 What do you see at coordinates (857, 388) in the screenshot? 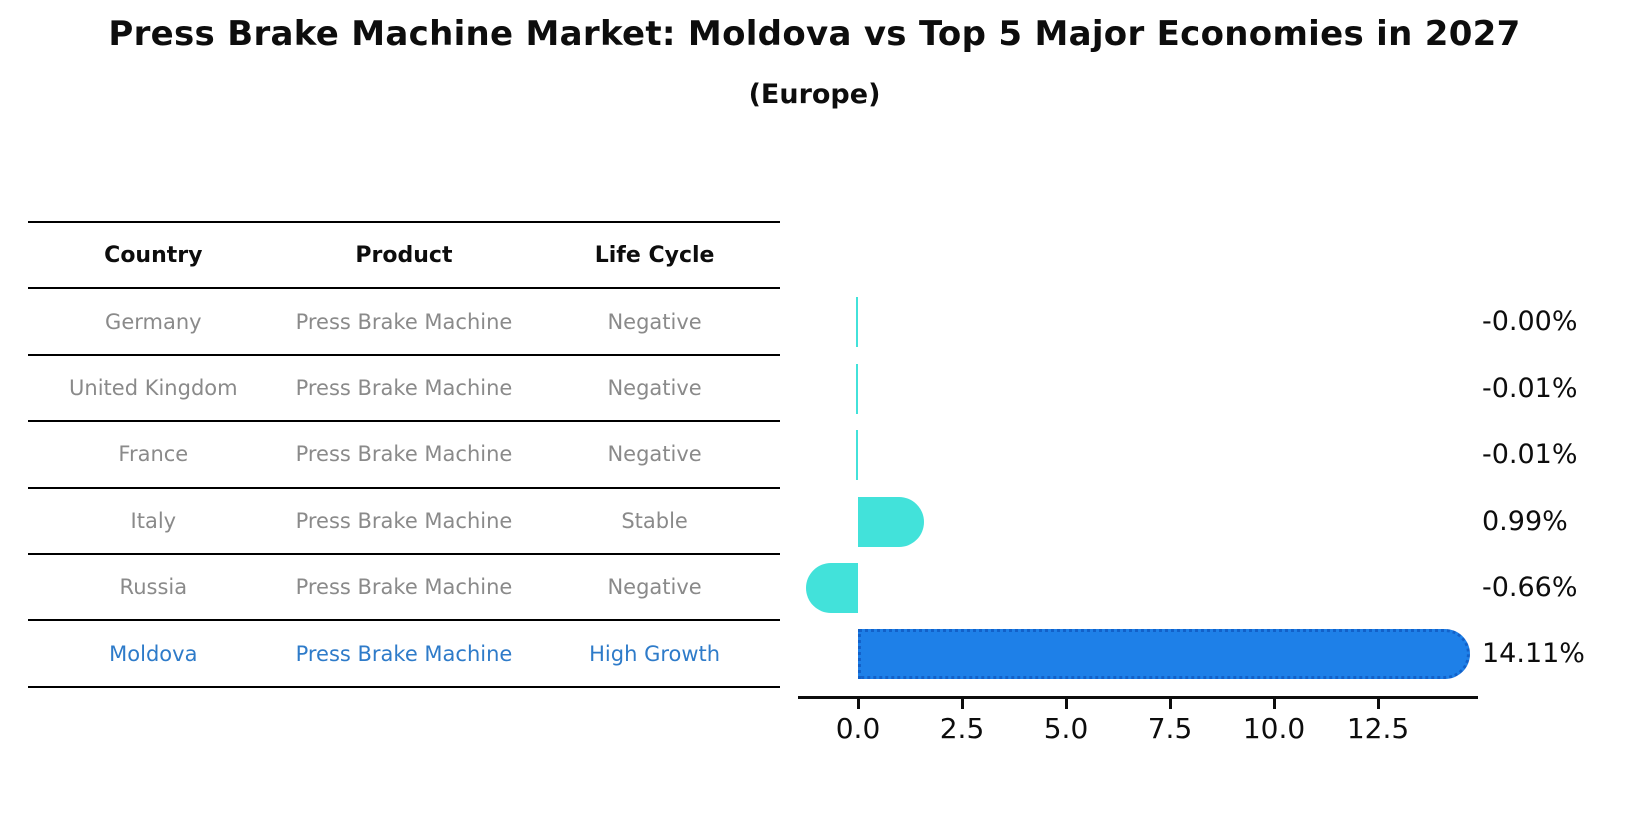
I see `bar-united-kingdom` at bounding box center [857, 388].